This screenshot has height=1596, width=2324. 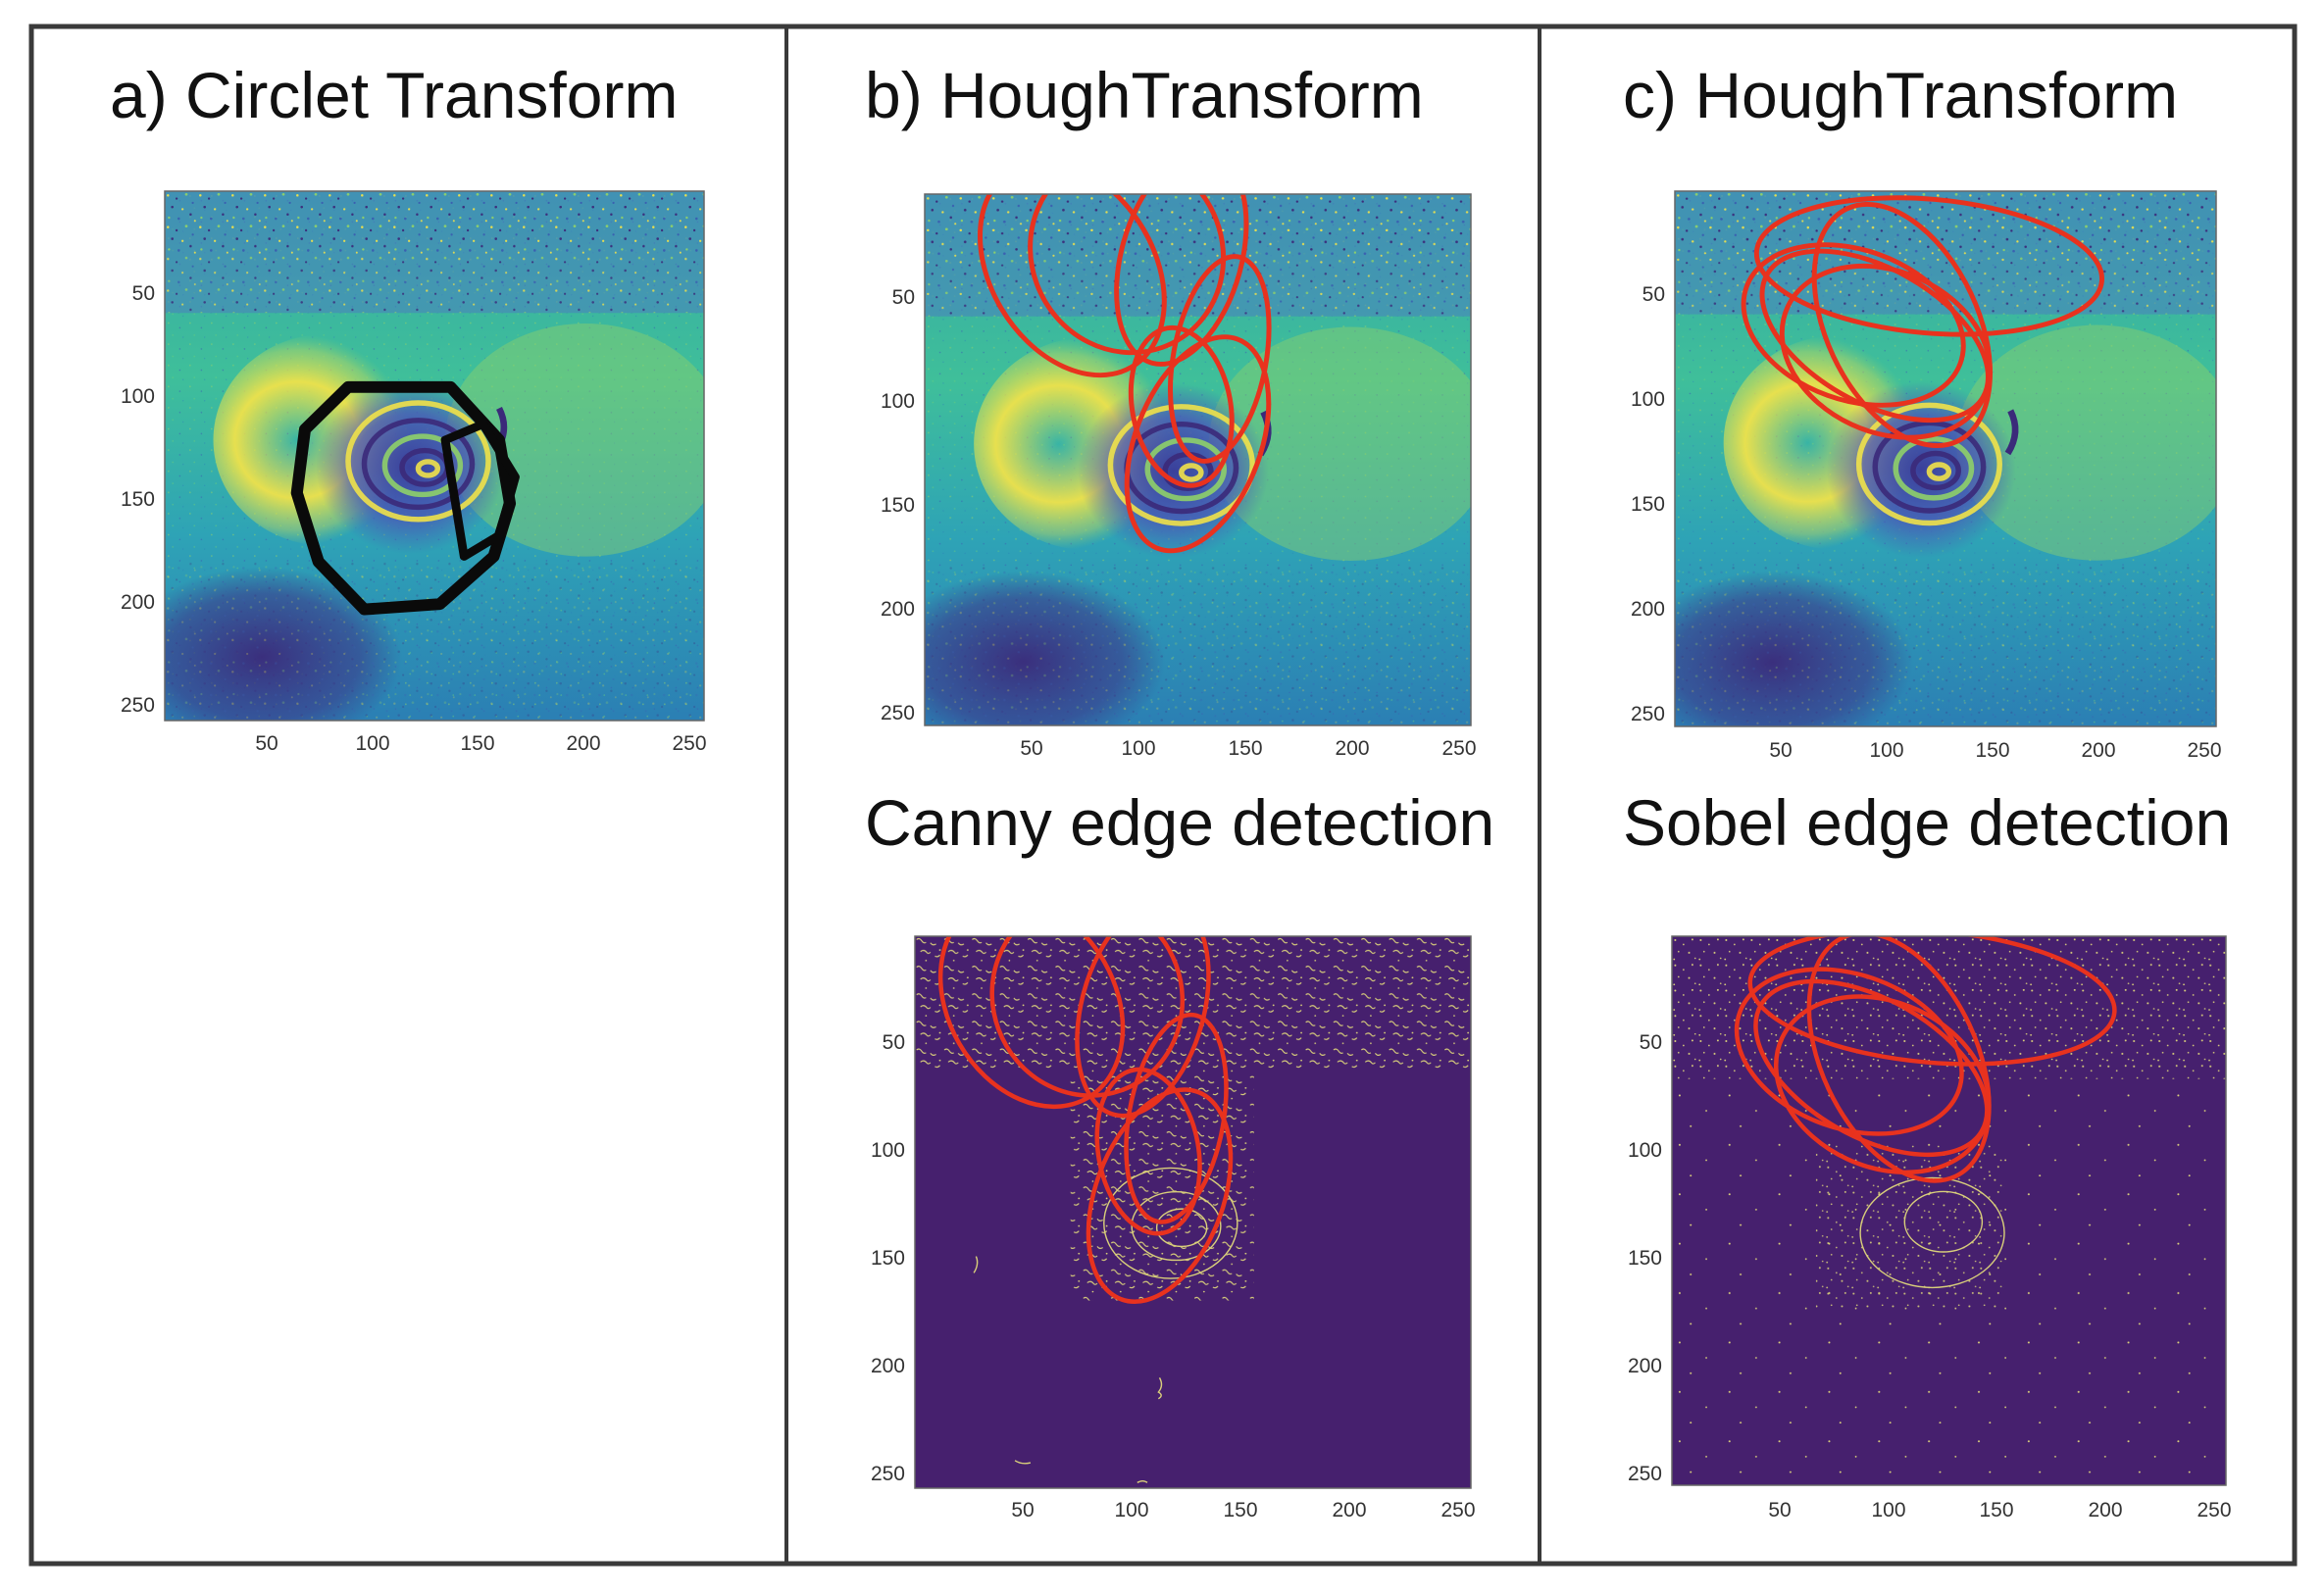 What do you see at coordinates (394, 95) in the screenshot?
I see `panel-a-title: a) Circlet Transform` at bounding box center [394, 95].